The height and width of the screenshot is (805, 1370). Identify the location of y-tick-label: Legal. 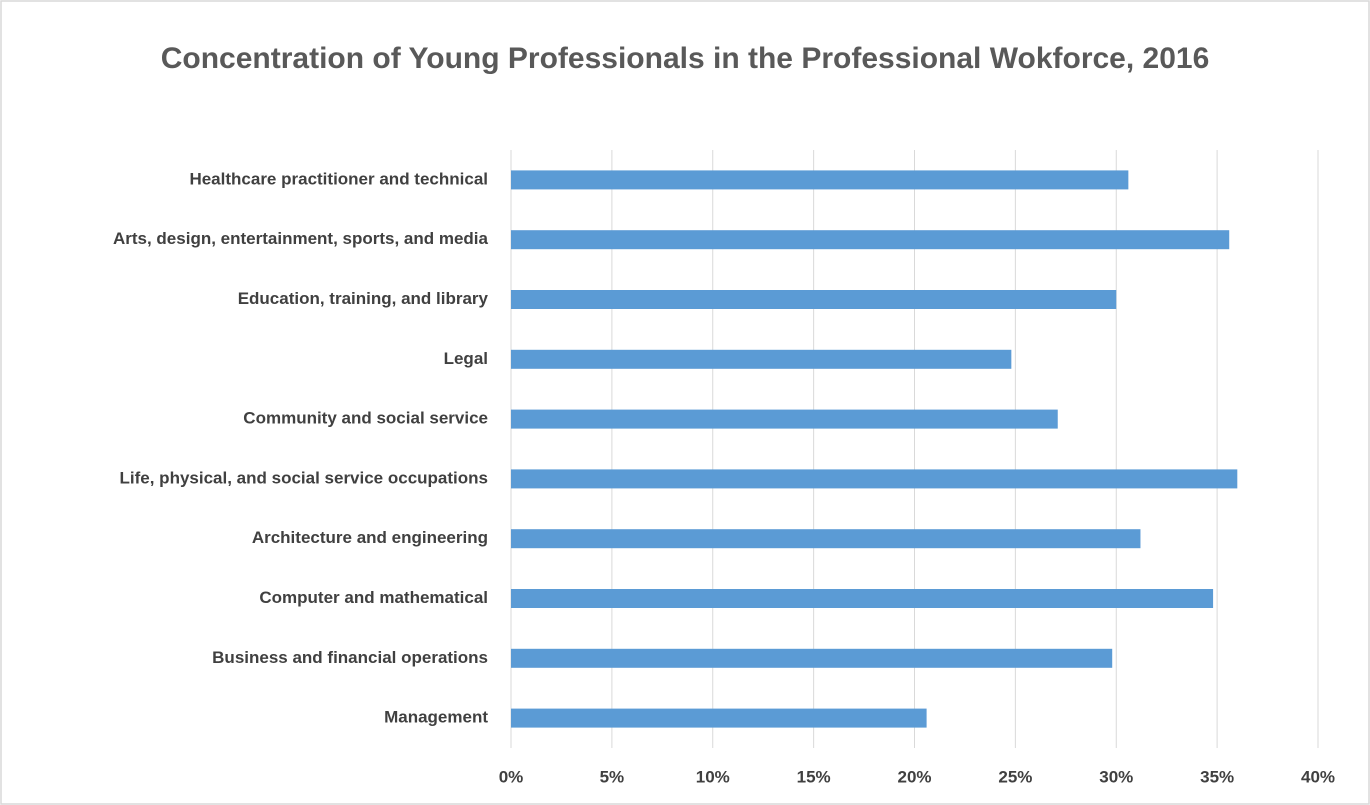
(466, 358).